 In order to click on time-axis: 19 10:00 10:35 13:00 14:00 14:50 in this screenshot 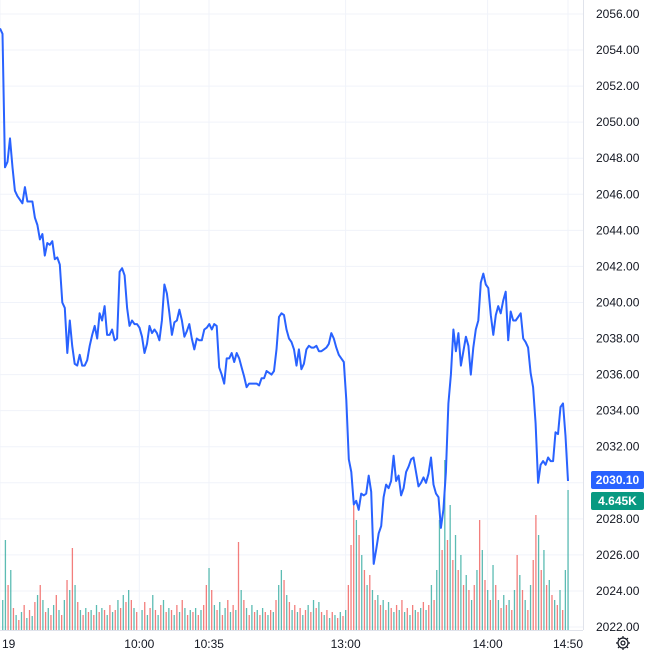, I will do `click(292, 644)`.